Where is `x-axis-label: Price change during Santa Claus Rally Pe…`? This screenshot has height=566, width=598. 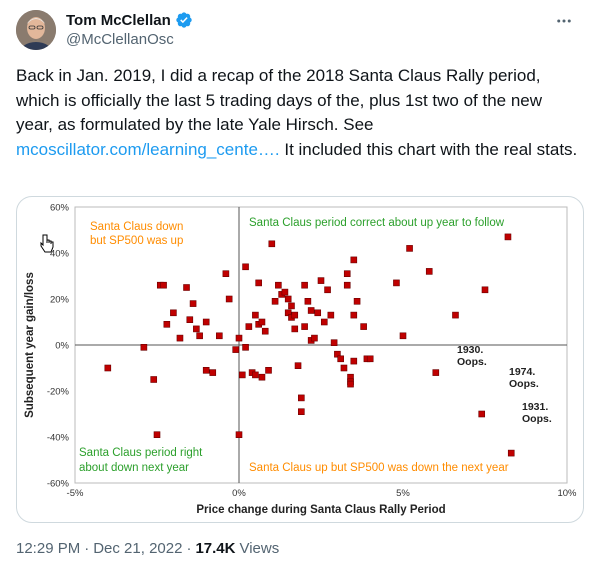
x-axis-label: Price change during Santa Claus Rally Pe… is located at coordinates (320, 510).